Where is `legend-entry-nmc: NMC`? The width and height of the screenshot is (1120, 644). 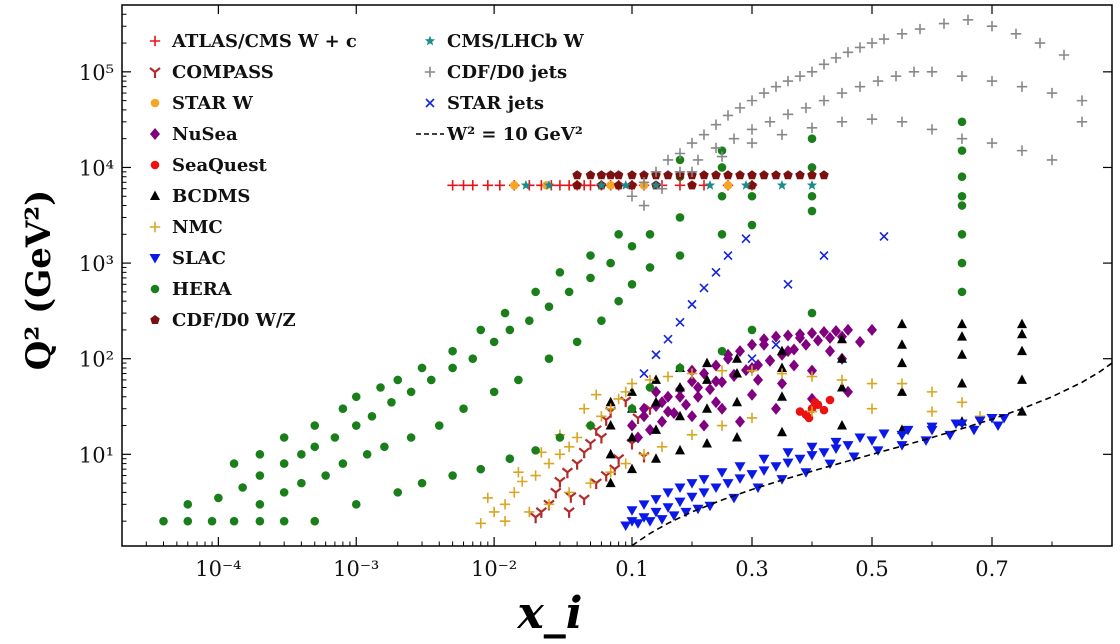 legend-entry-nmc: NMC is located at coordinates (186, 227).